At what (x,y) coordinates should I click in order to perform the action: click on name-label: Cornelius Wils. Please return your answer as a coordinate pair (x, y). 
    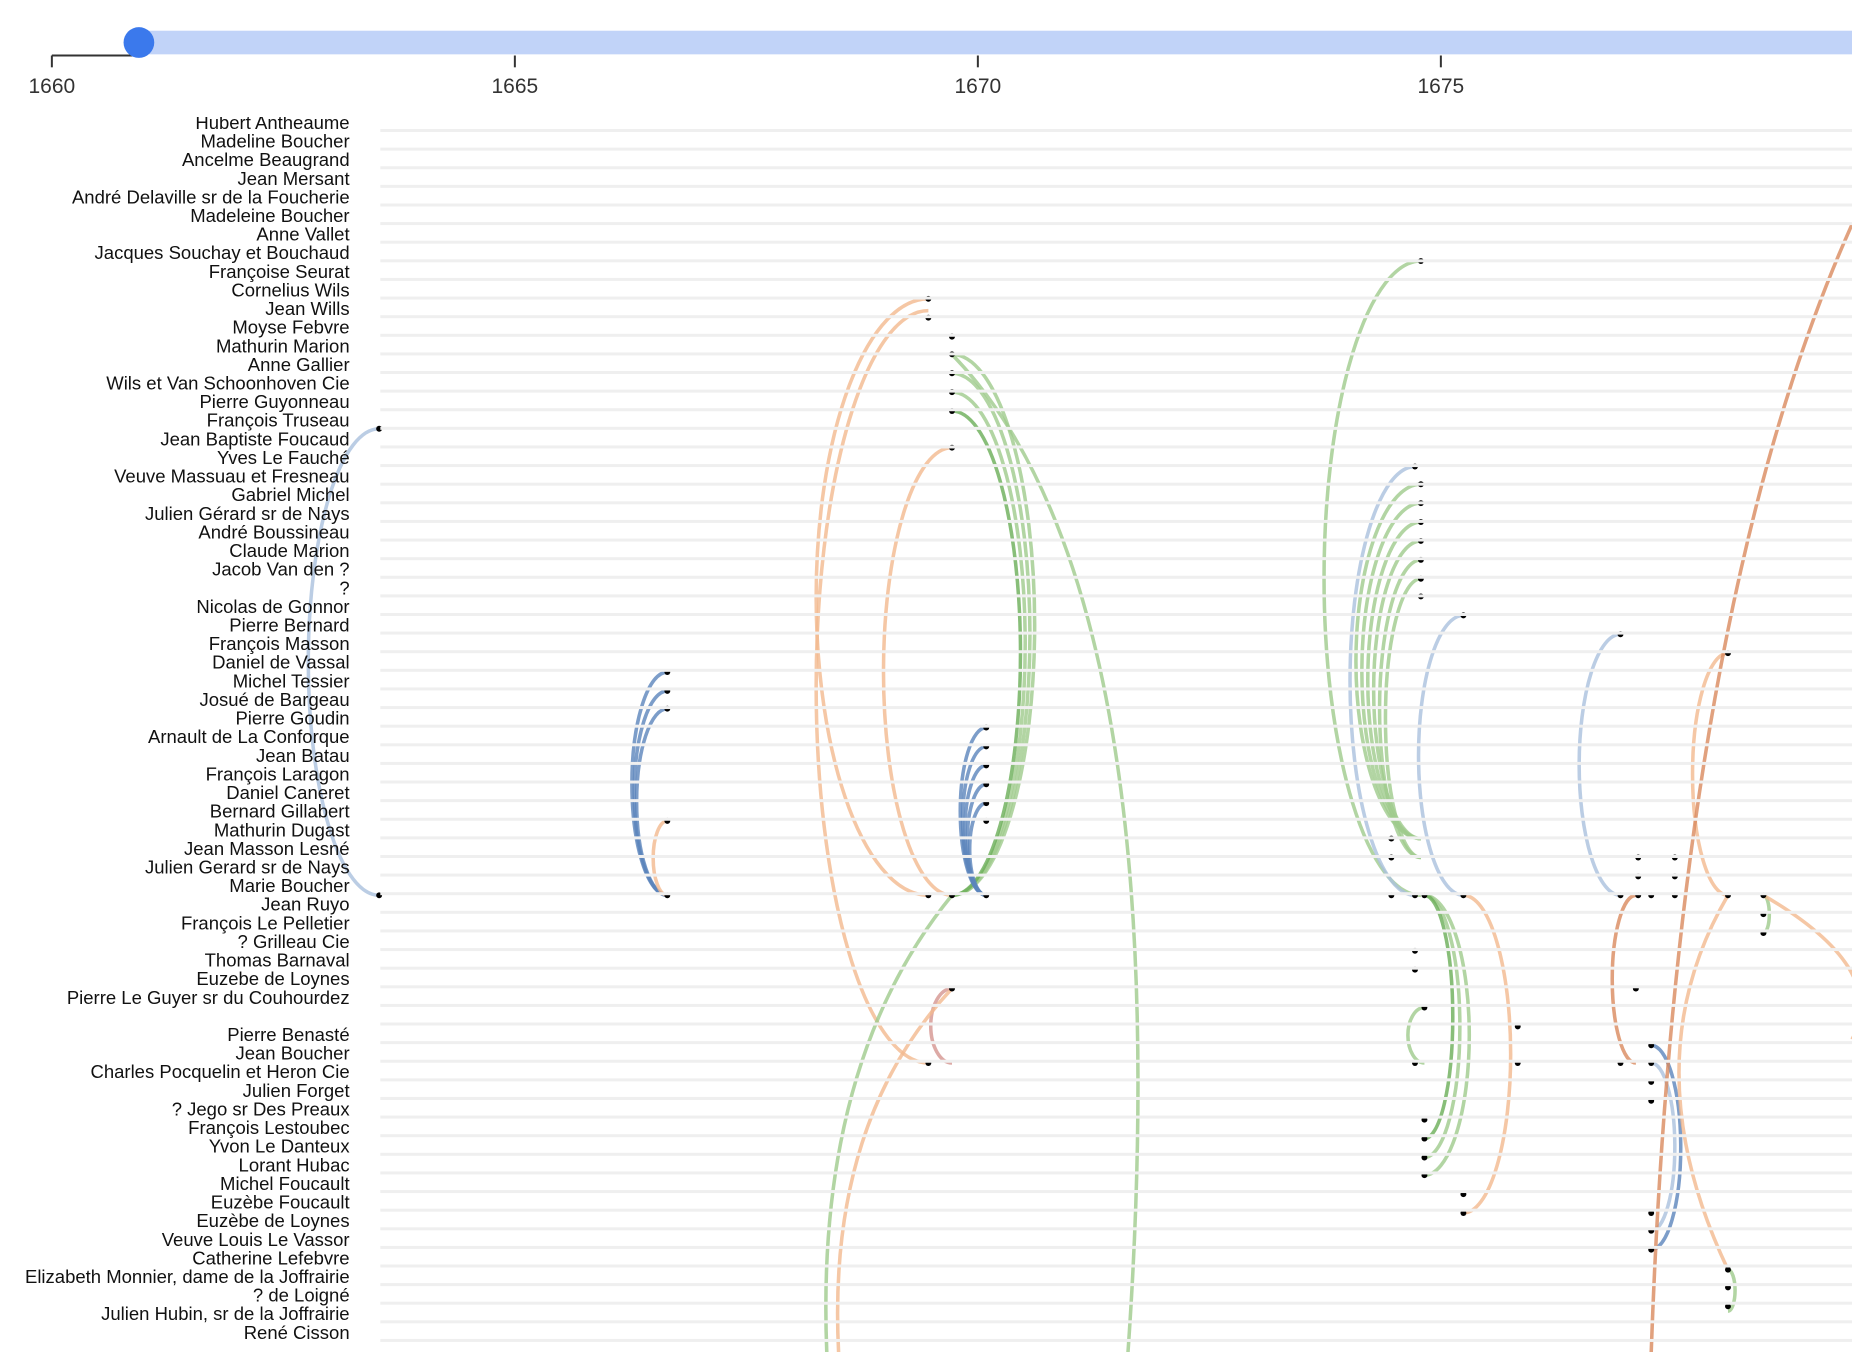
    Looking at the image, I should click on (290, 289).